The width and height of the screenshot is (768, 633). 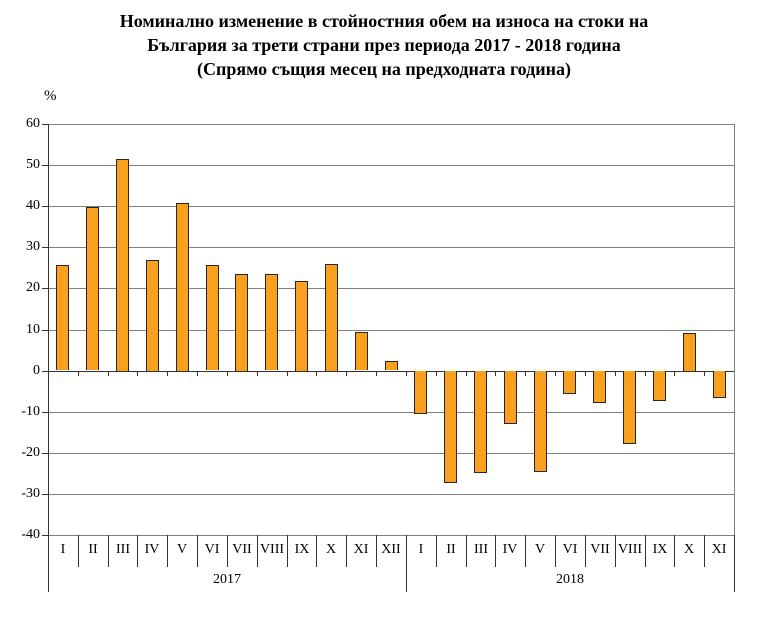 I want to click on x-month-label-2017-VII: VII, so click(x=242, y=549).